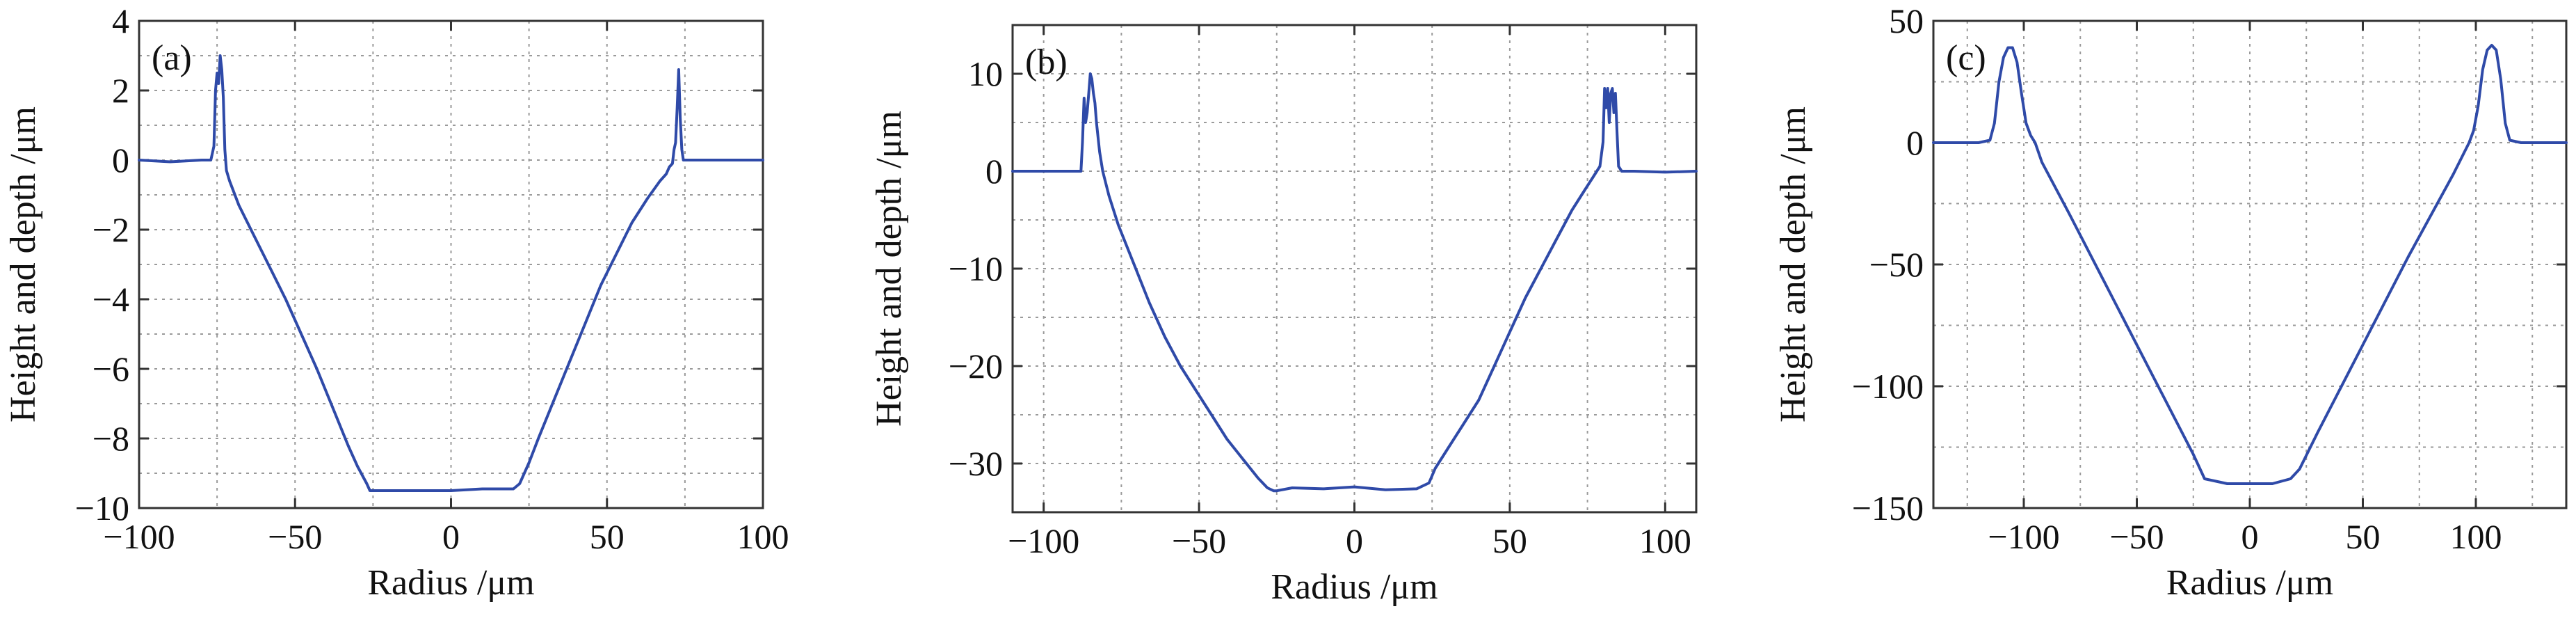 The height and width of the screenshot is (618, 2576). I want to click on panel-label: (c), so click(1966, 58).